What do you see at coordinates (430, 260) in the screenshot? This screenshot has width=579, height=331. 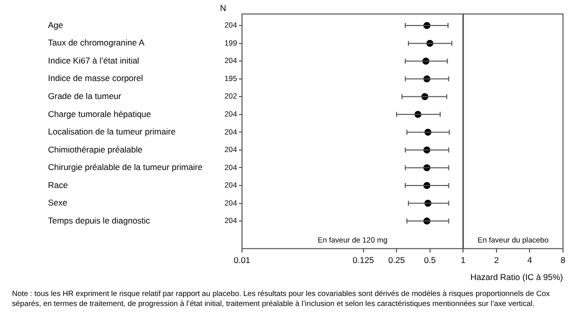 I see `x-tick-label: 0.5` at bounding box center [430, 260].